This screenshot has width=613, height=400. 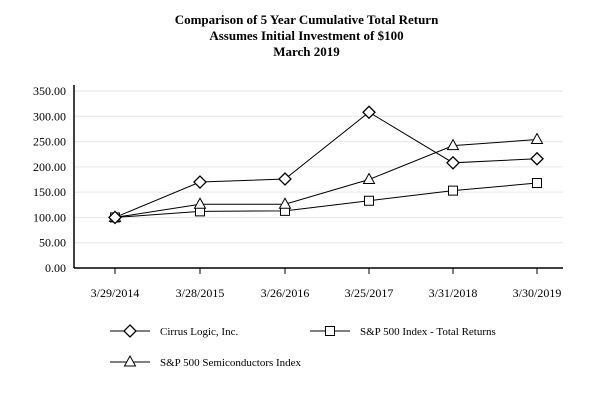 What do you see at coordinates (306, 35) in the screenshot?
I see `chart-title-line-2: Assumes Initial Investment of $100` at bounding box center [306, 35].